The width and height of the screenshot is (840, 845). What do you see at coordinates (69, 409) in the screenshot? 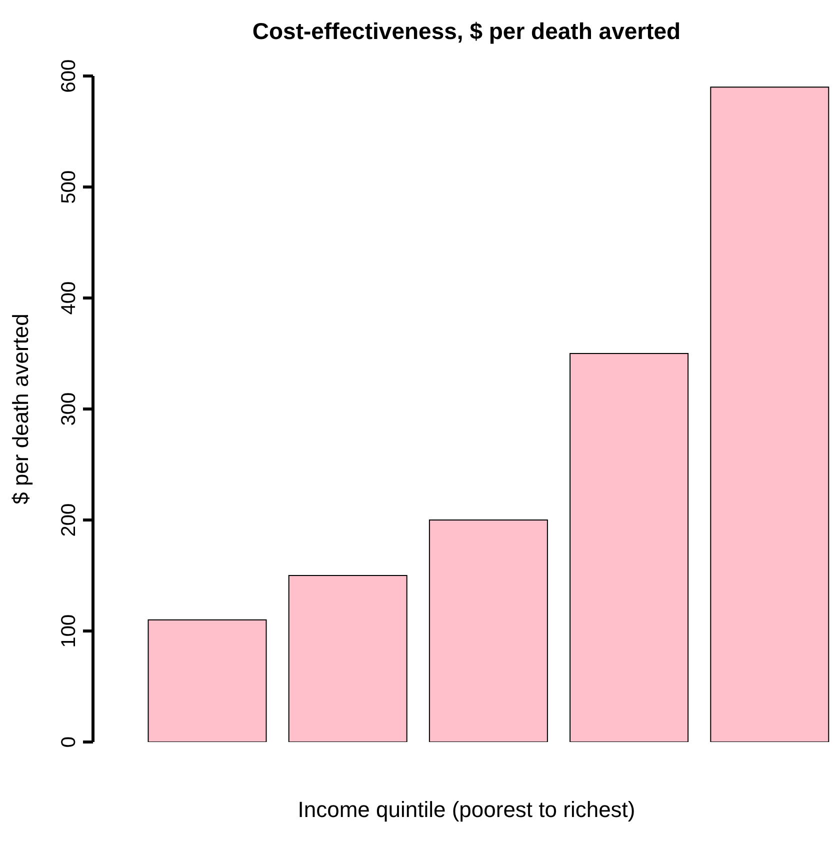
I see `y-tick-label: 300` at bounding box center [69, 409].